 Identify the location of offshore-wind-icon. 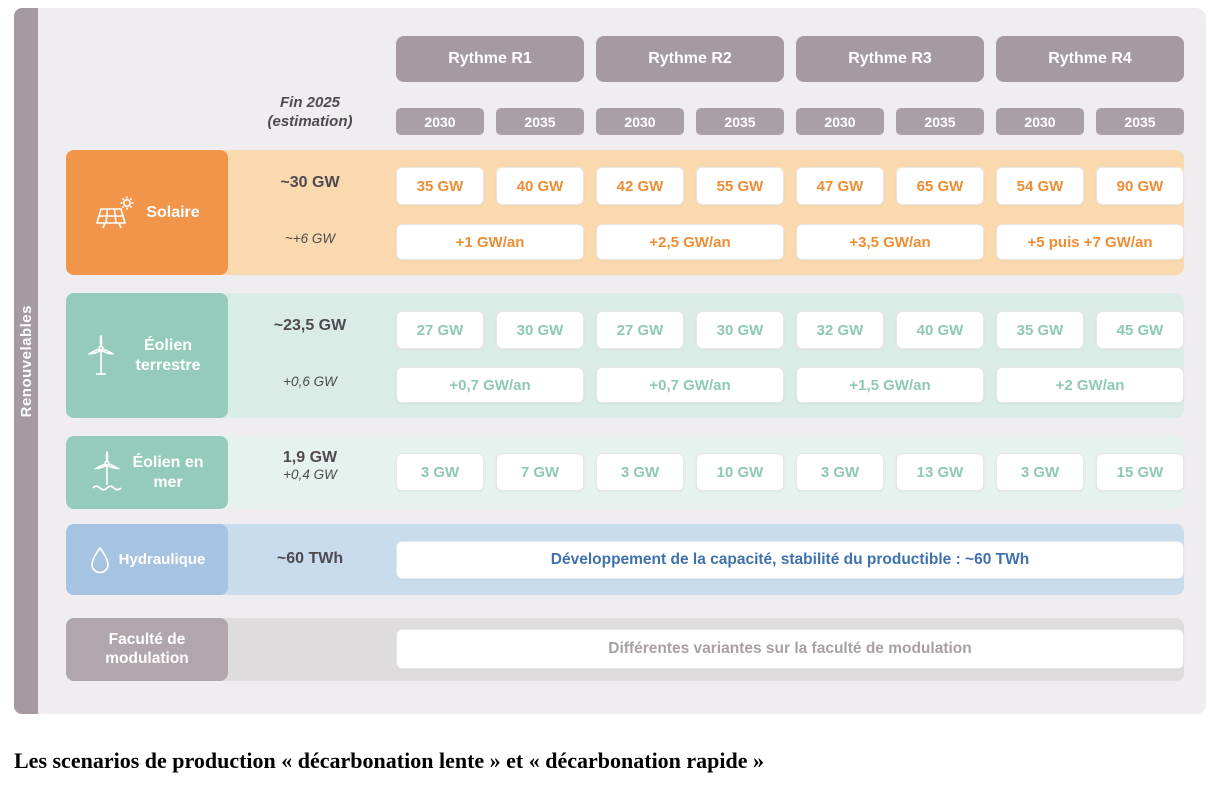
(107, 472).